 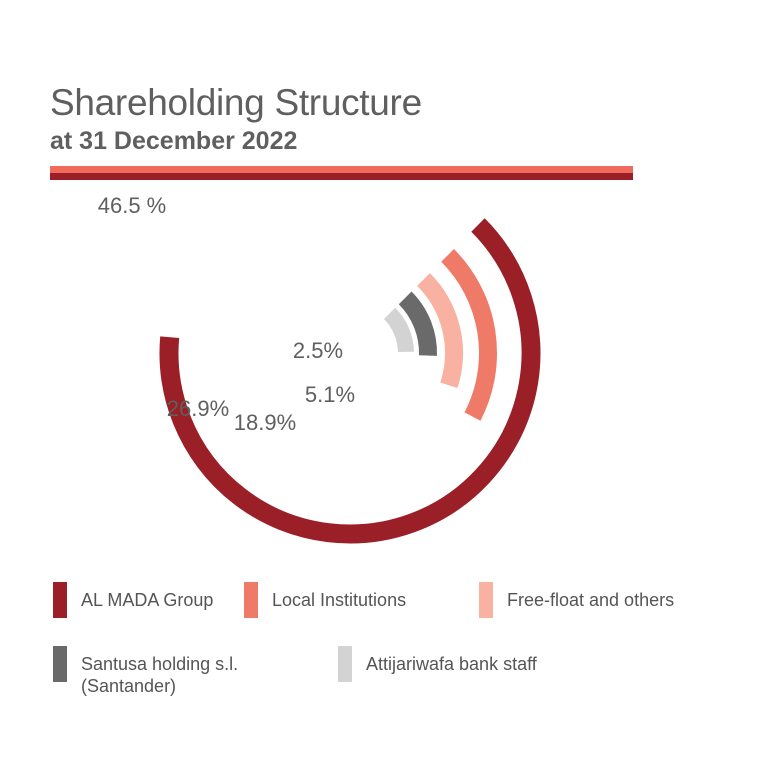 I want to click on value-label-4: 2.5%, so click(x=318, y=350).